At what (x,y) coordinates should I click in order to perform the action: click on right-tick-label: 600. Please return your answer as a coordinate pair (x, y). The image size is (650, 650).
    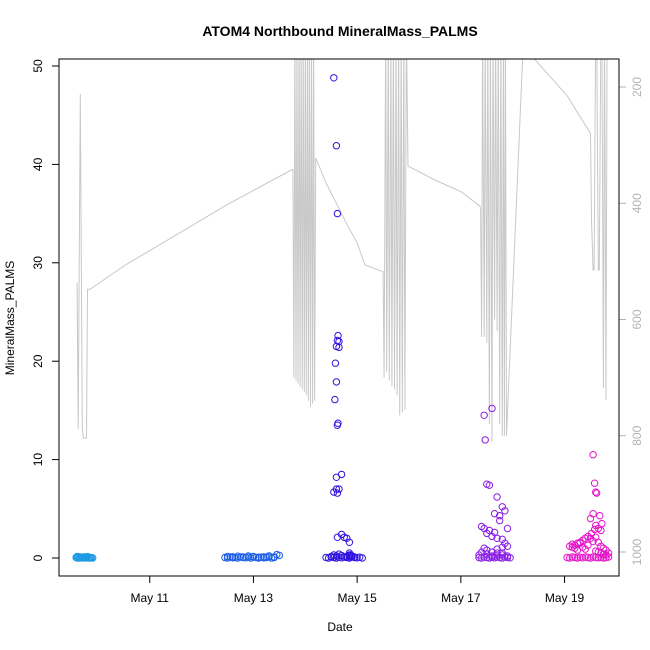
    Looking at the image, I should click on (637, 319).